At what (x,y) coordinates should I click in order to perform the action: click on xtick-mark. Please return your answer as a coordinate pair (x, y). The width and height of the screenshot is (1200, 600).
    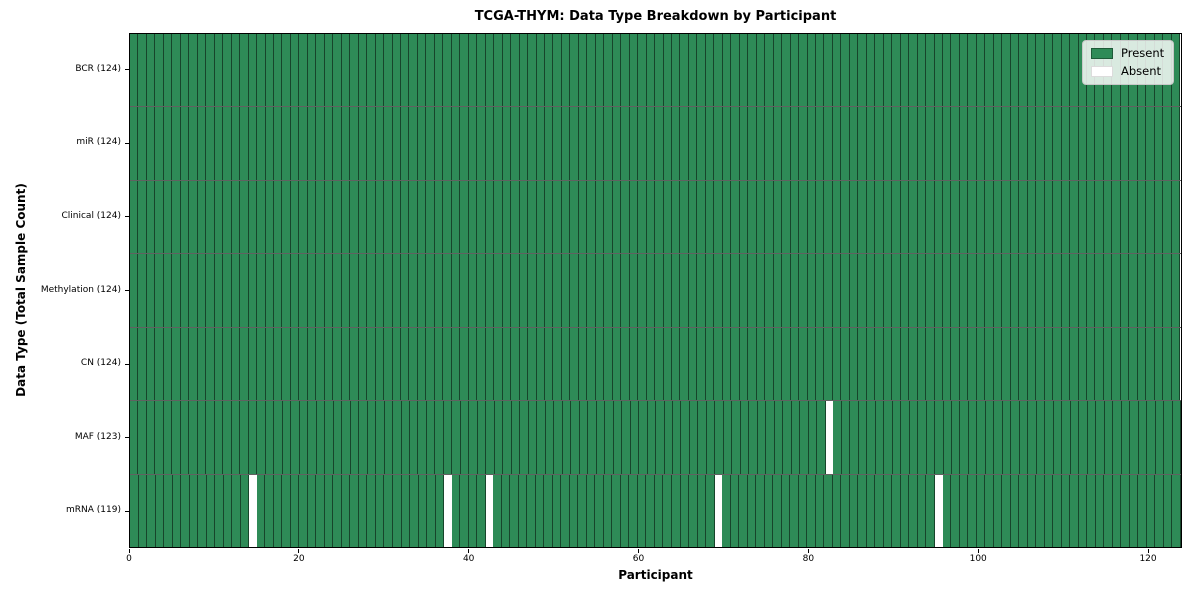
    Looking at the image, I should click on (469, 551).